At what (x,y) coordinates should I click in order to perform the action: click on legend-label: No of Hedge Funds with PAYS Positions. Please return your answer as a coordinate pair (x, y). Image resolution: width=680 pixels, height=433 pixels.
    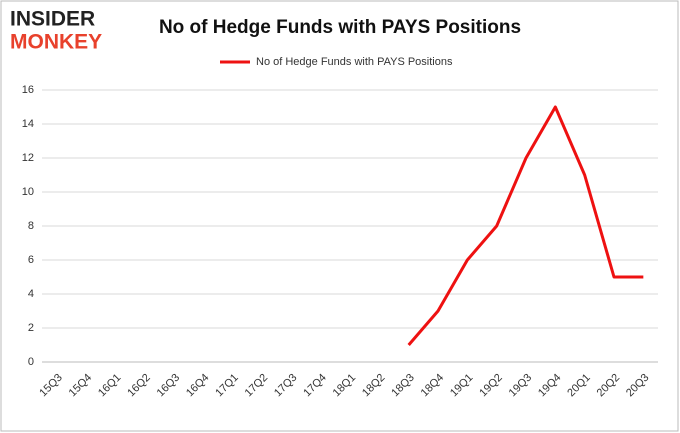
    Looking at the image, I should click on (354, 62).